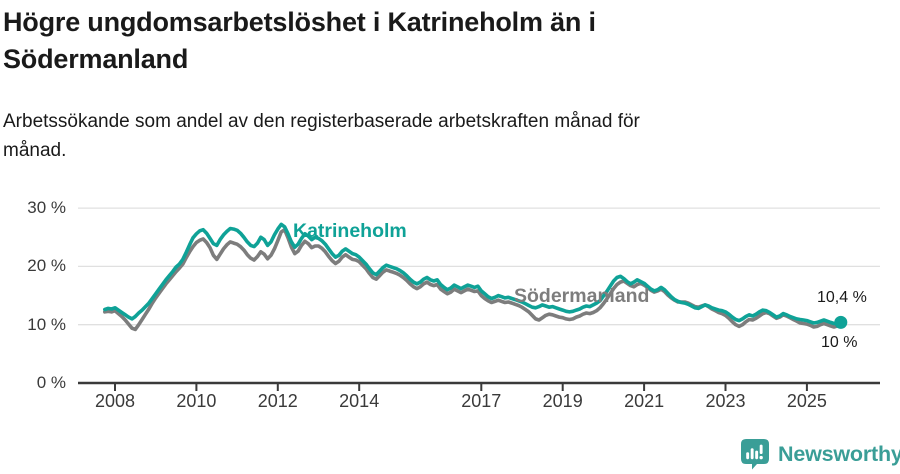 The height and width of the screenshot is (474, 900). I want to click on x-axis-tick-label: 2019, so click(562, 401).